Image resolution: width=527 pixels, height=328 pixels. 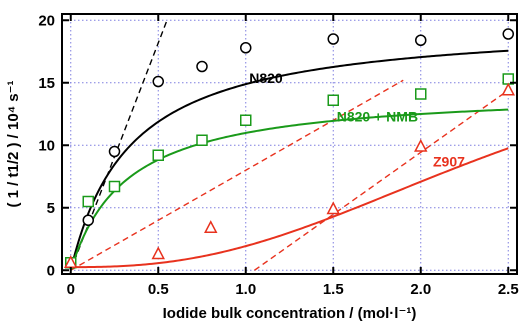 I want to click on x-tick-label: 1.5, so click(x=333, y=289).